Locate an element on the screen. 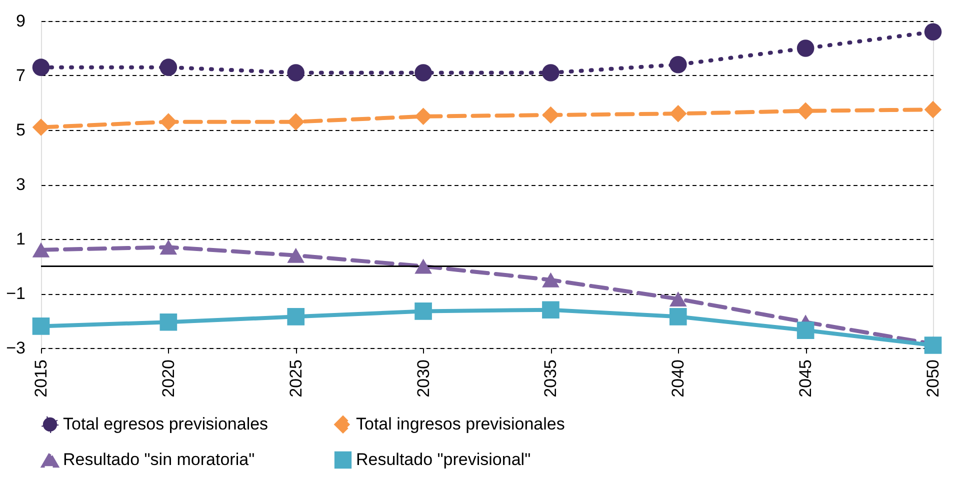  y-tick-label: −3 is located at coordinates (16, 348).